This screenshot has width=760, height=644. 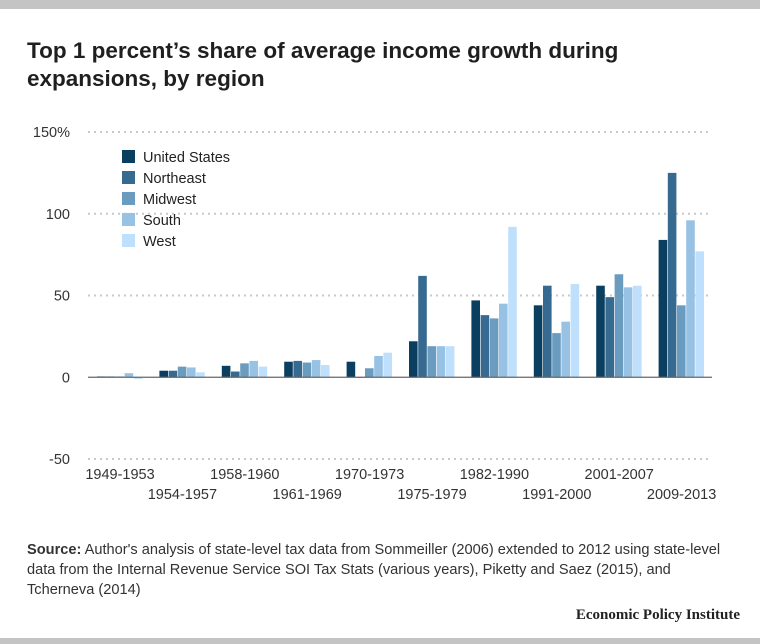 What do you see at coordinates (657, 615) in the screenshot?
I see `brand-logo: Economic Policy Institute` at bounding box center [657, 615].